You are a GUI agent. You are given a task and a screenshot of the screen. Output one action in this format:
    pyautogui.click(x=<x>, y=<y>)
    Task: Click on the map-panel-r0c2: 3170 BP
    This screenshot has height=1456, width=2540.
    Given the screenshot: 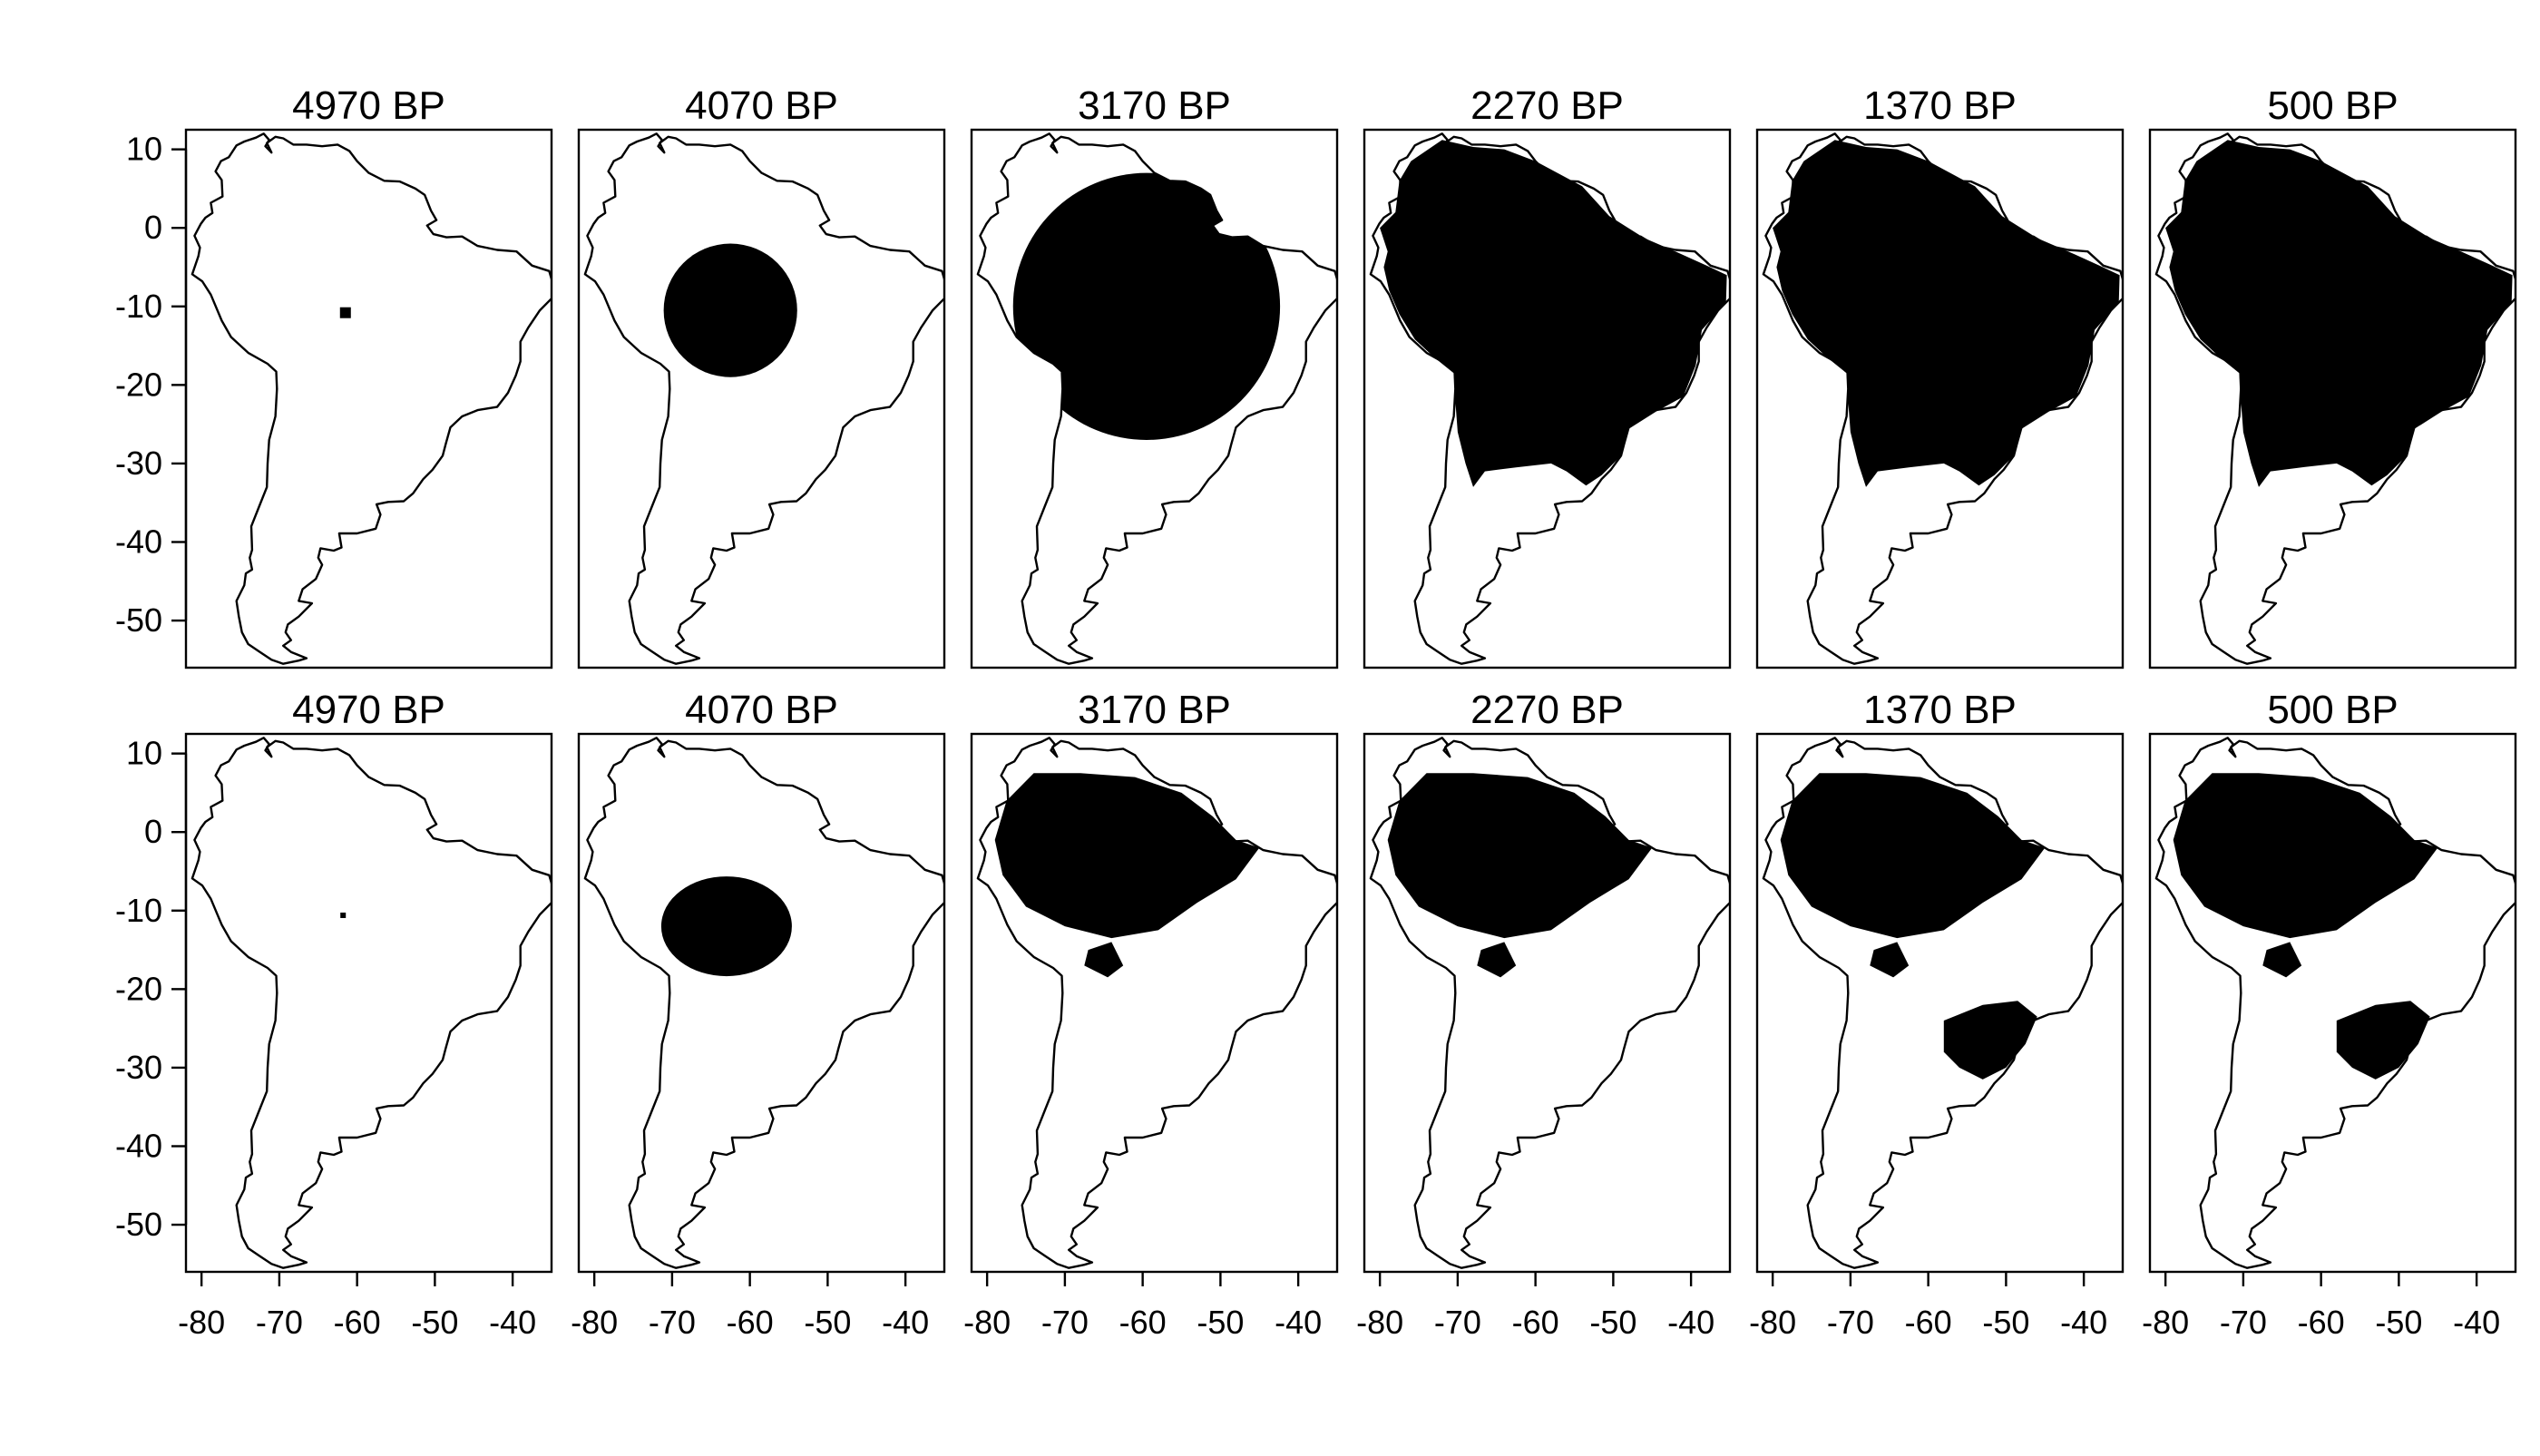 What is the action you would take?
    pyautogui.click(x=1154, y=376)
    